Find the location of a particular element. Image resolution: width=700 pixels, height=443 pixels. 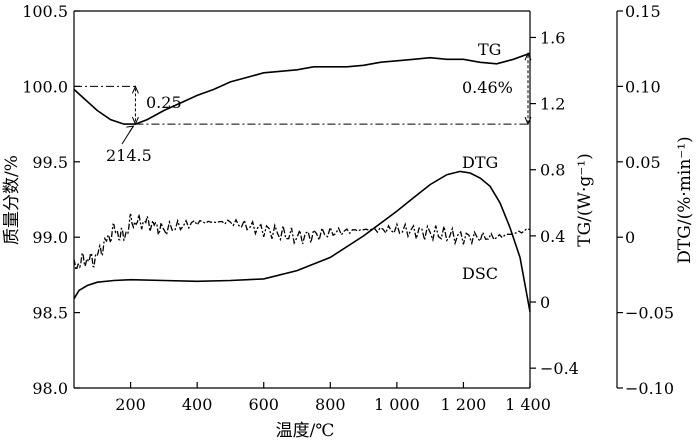

dsc-series-label: DSC is located at coordinates (480, 273).